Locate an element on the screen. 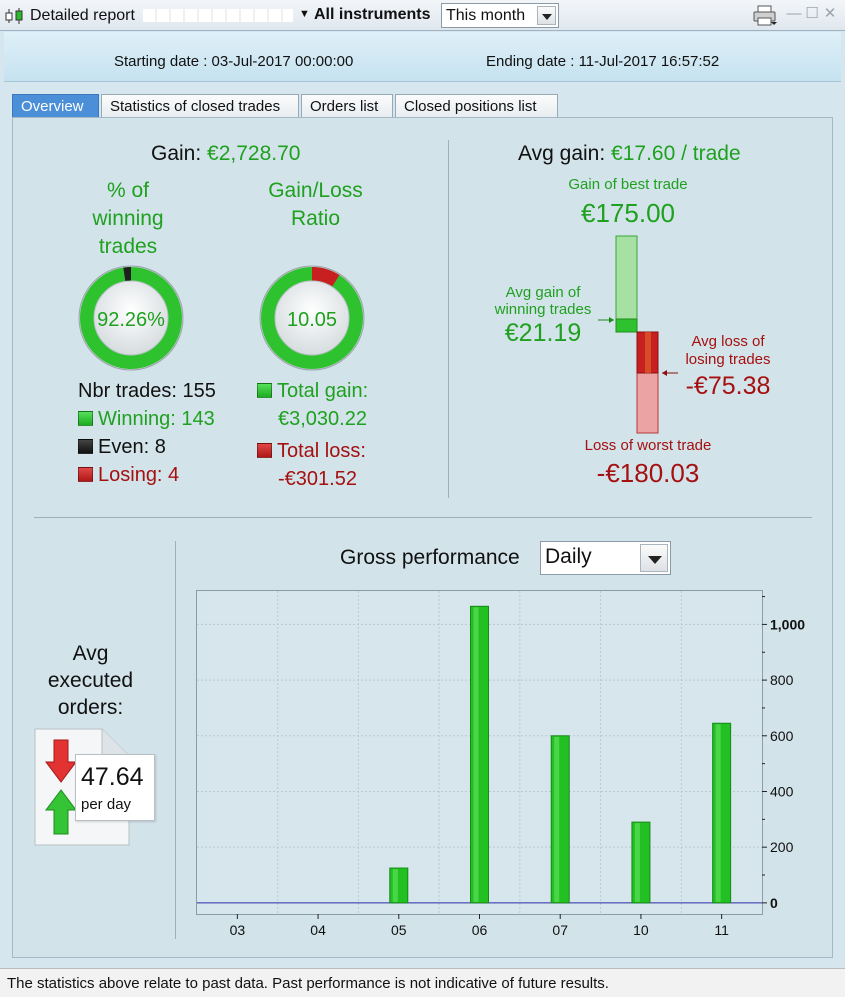 The image size is (845, 997). orders-title-line: Avg is located at coordinates (90, 653).